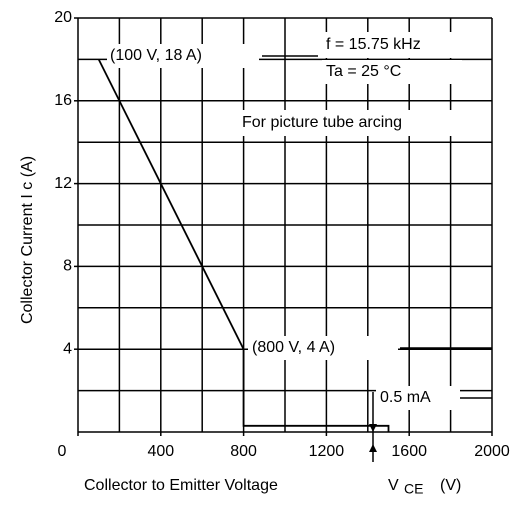 This screenshot has width=522, height=505. I want to click on x-tick-label: 800, so click(243, 451).